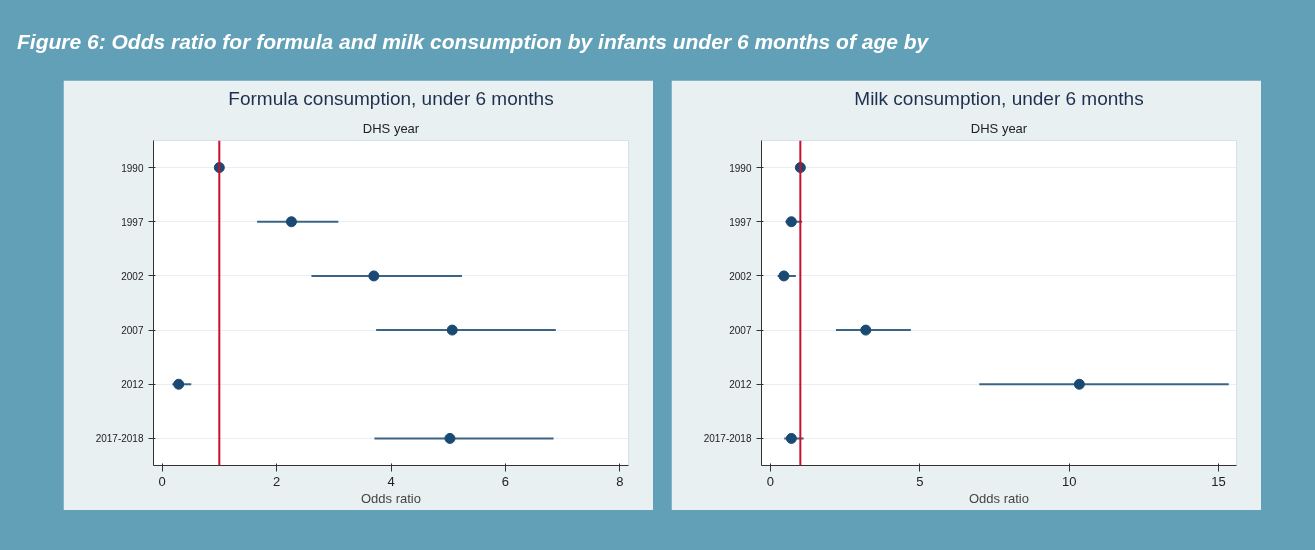 This screenshot has width=1315, height=550. What do you see at coordinates (473, 42) in the screenshot?
I see `caption: Figure 6: Odds ratio for formula and milk consumption by infants under 6 months of age by` at bounding box center [473, 42].